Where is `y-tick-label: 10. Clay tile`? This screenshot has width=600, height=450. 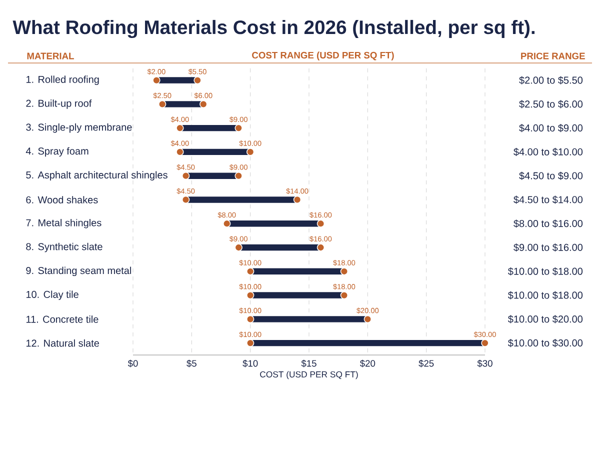
y-tick-label: 10. Clay tile is located at coordinates (52, 295).